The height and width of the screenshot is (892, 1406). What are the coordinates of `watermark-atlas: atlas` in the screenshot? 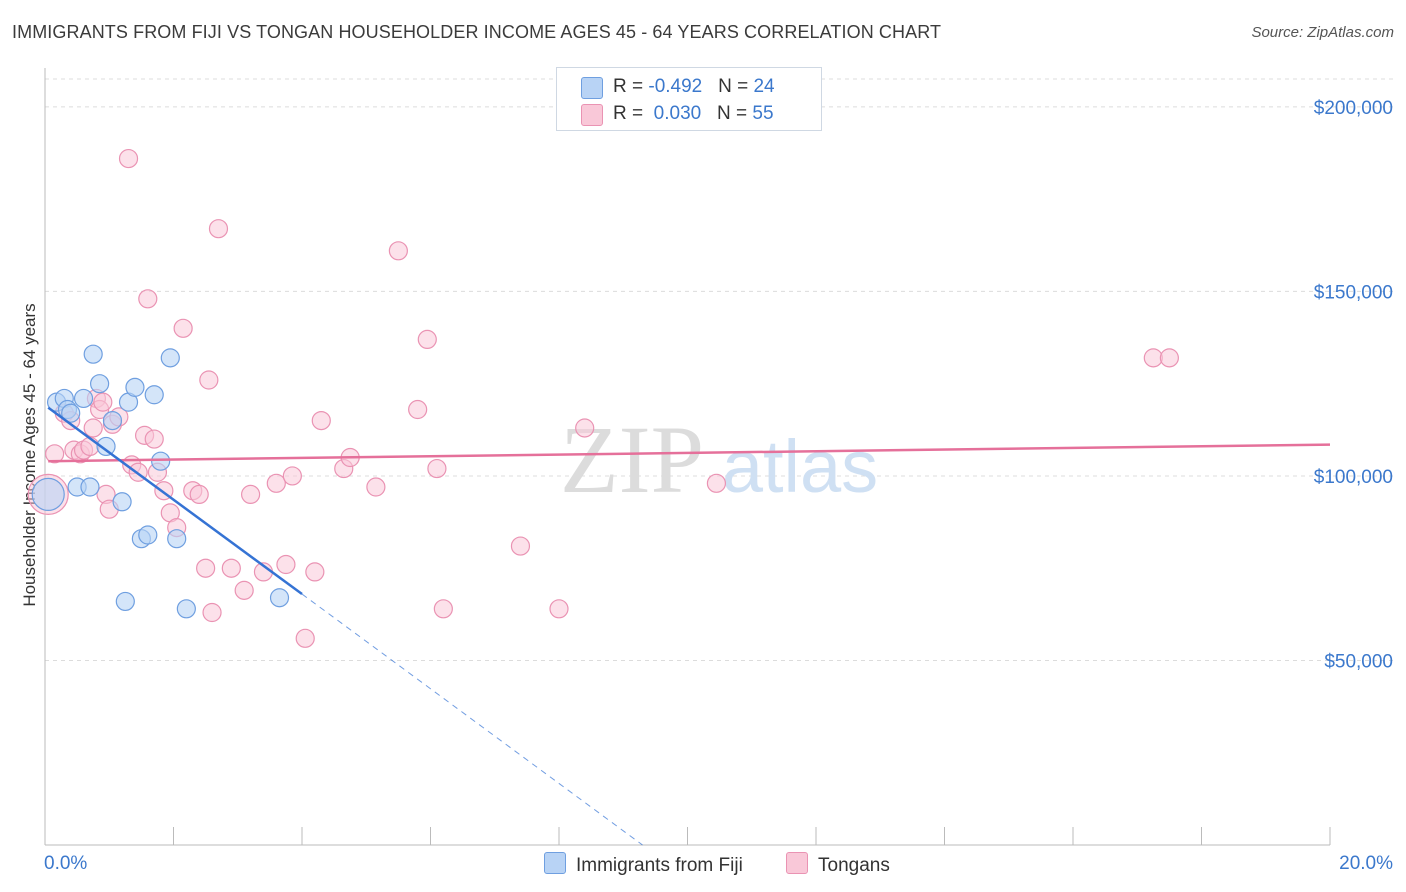 It's located at (800, 466).